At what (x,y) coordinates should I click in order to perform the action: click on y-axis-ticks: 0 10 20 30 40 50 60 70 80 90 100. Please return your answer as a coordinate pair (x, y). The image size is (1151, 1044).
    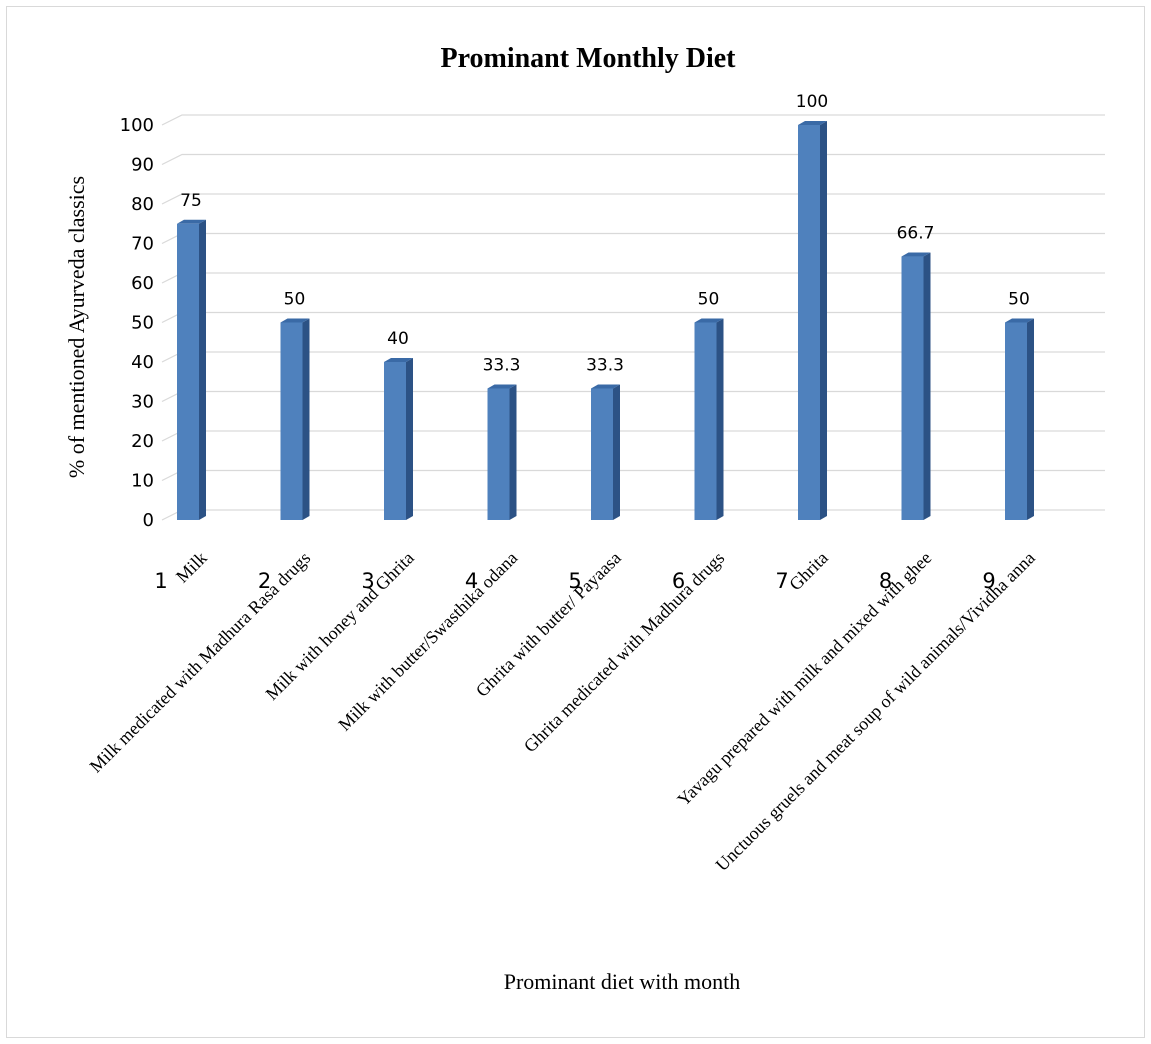
    Looking at the image, I should click on (137, 323).